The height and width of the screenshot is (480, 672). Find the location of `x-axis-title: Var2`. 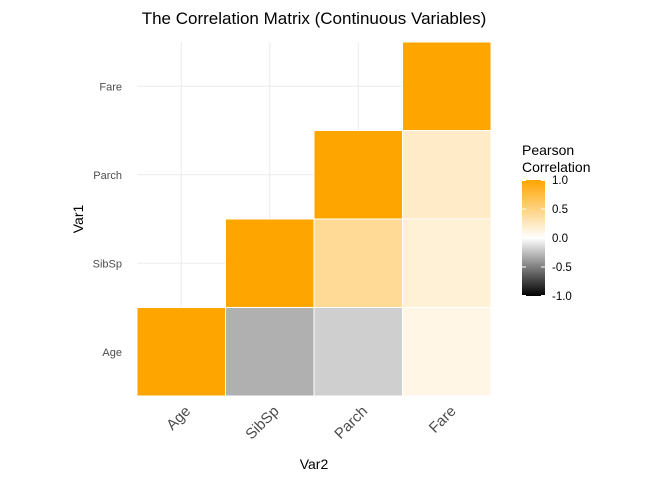

x-axis-title: Var2 is located at coordinates (314, 464).